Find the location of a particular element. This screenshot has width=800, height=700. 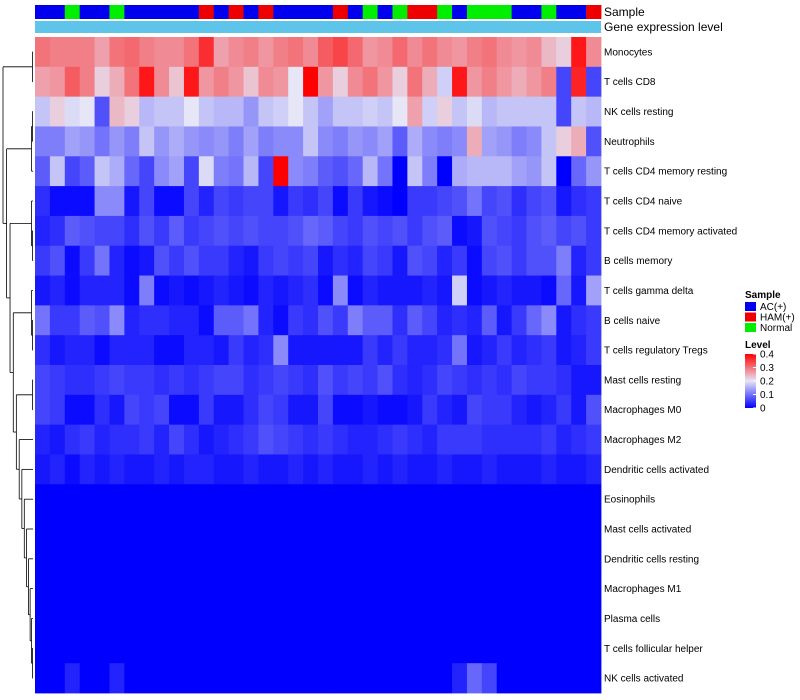

row-label: Mast cells activated is located at coordinates (647, 530).